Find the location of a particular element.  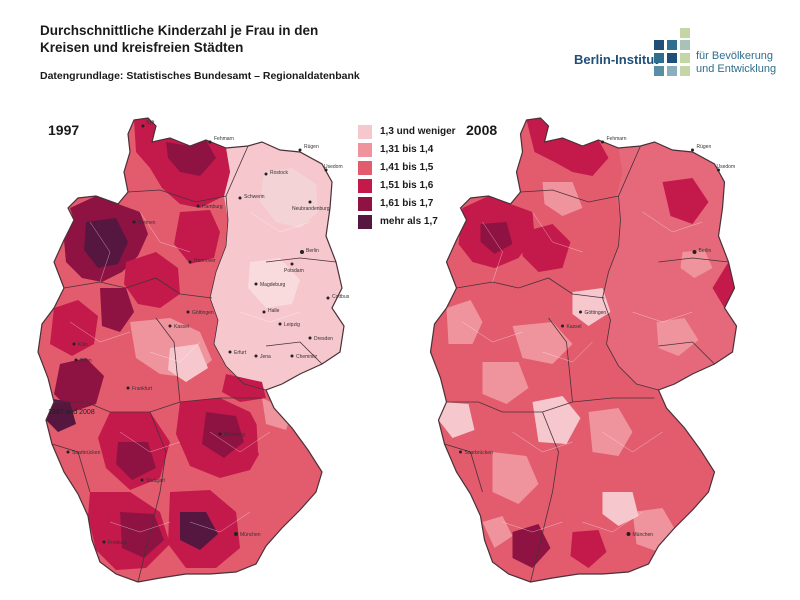

city-label: Rostock is located at coordinates (279, 173).